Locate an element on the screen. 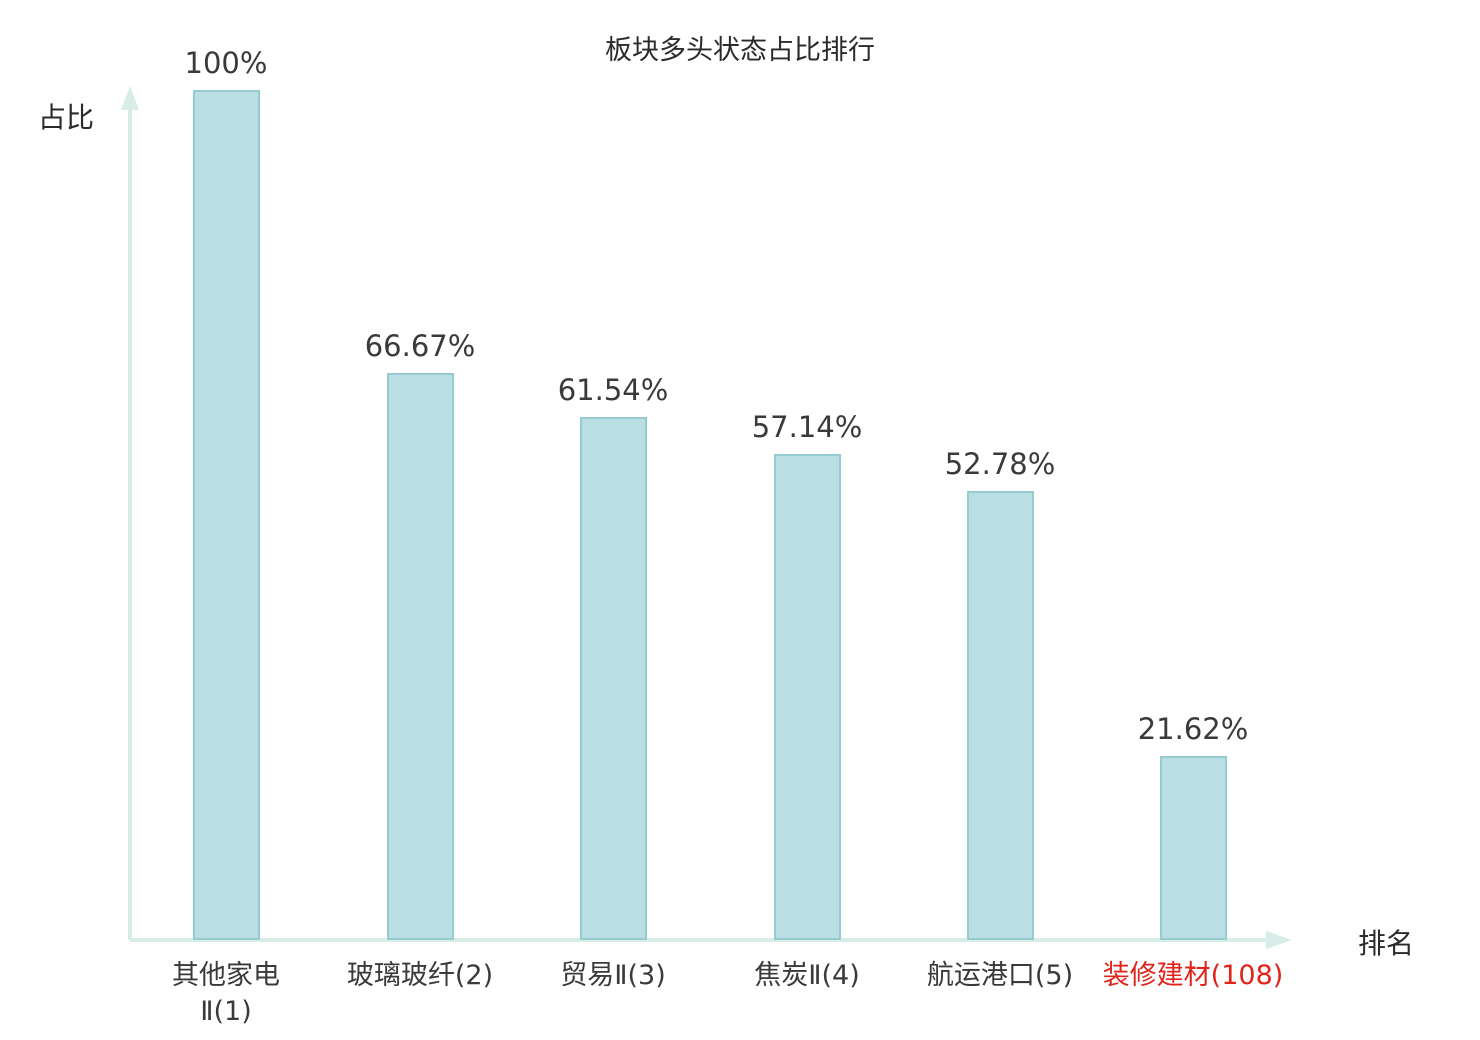 The width and height of the screenshot is (1480, 1040). category-label-2: 玻璃玻纤(2) is located at coordinates (420, 975).